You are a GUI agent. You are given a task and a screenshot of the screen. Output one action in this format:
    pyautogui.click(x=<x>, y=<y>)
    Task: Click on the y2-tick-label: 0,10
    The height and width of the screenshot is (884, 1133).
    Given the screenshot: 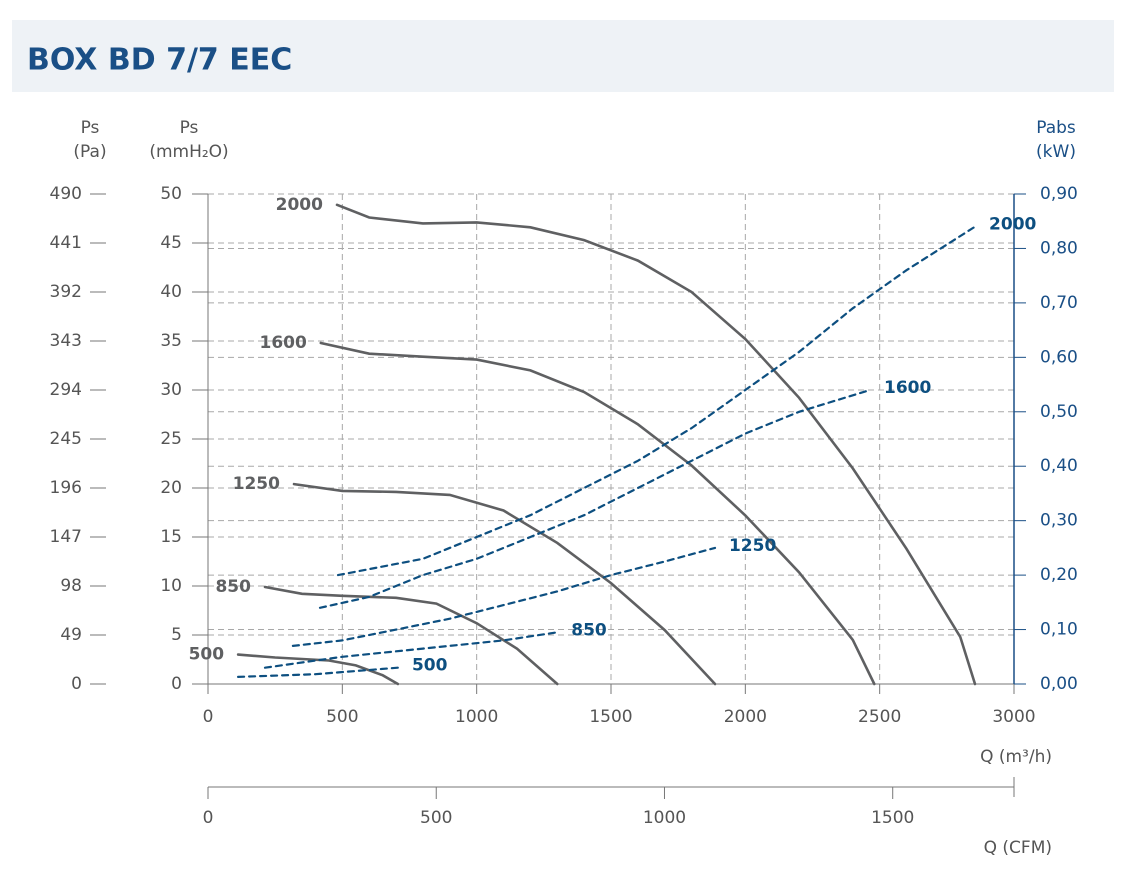 What is the action you would take?
    pyautogui.click(x=1059, y=630)
    